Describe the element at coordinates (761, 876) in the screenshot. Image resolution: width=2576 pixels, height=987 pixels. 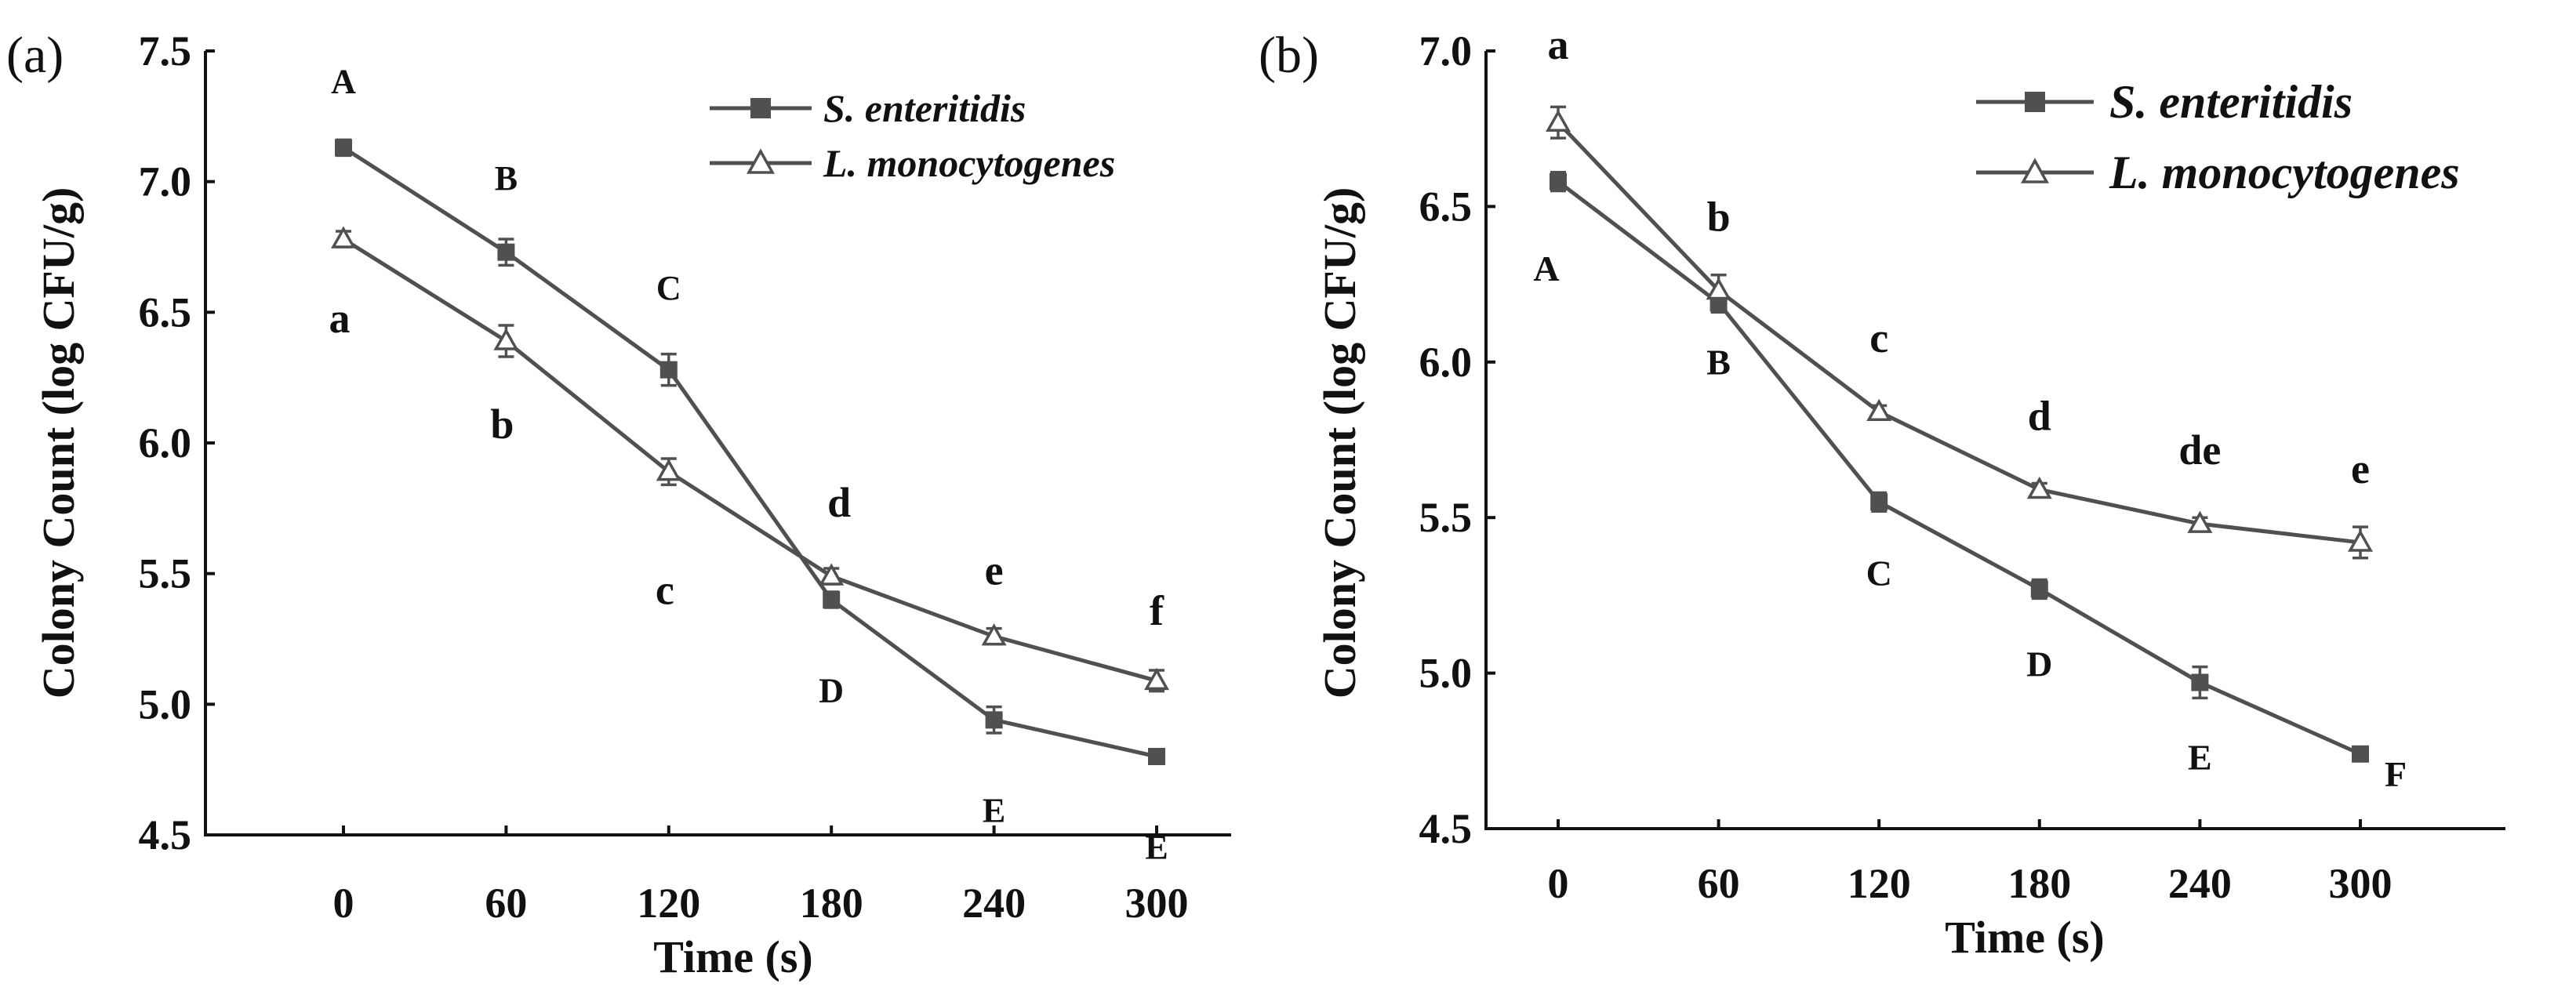
I see `panel-a-x-ticks: 0 60 120 180 240 300` at that location.